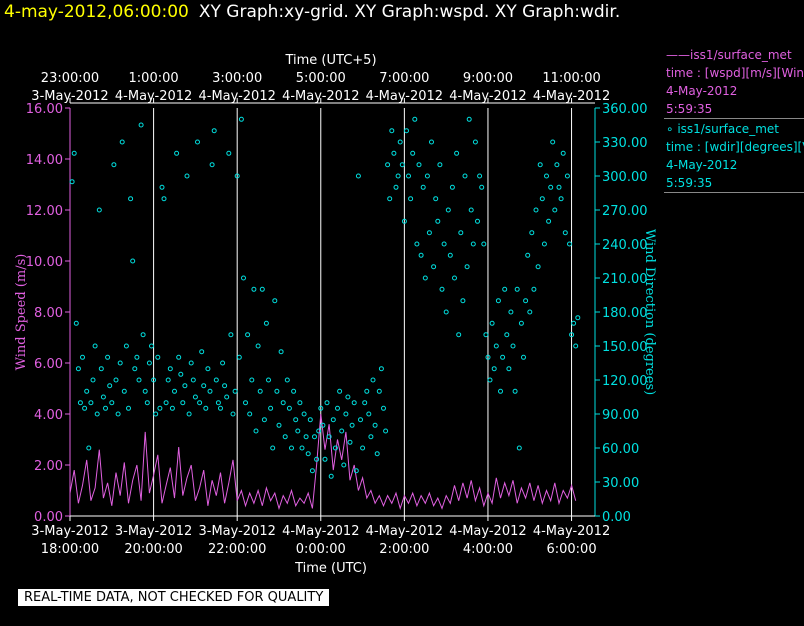 The height and width of the screenshot is (626, 804). I want to click on x-tick-time-bottom: 2:00:00, so click(404, 549).